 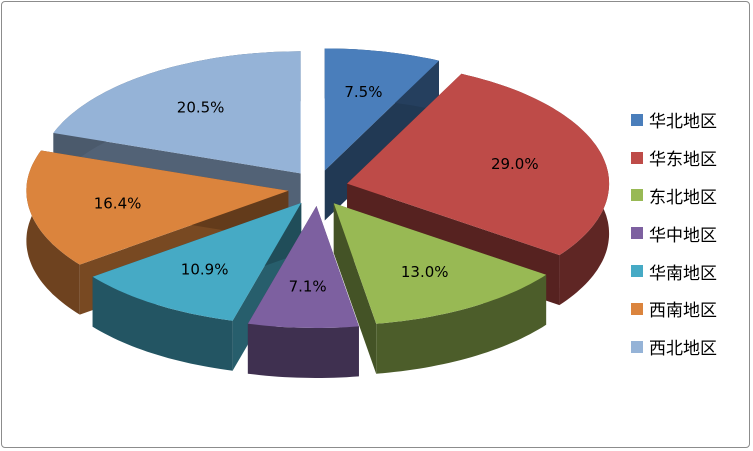 I want to click on legend-item: 华中地区, so click(x=674, y=233).